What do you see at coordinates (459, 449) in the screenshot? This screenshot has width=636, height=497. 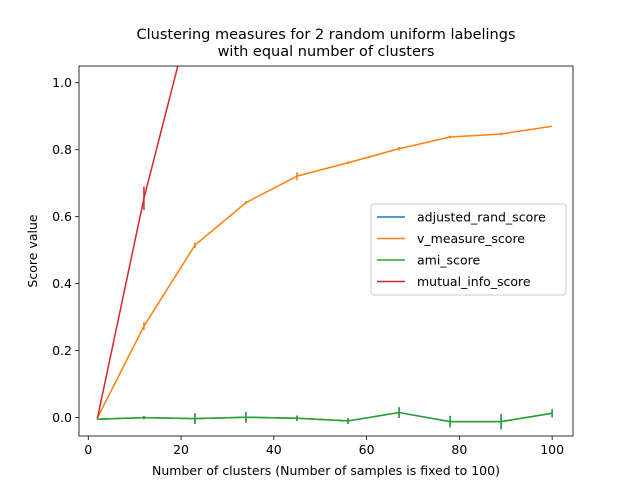 I see `x-tick-label: 80` at bounding box center [459, 449].